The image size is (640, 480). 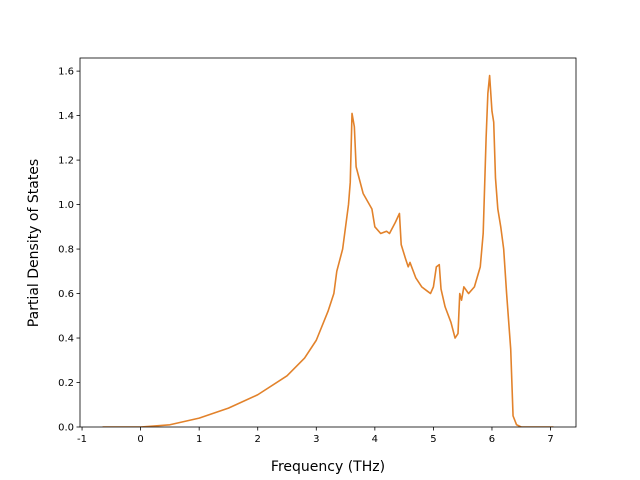 I want to click on y-tick-label: 1.0, so click(x=66, y=205).